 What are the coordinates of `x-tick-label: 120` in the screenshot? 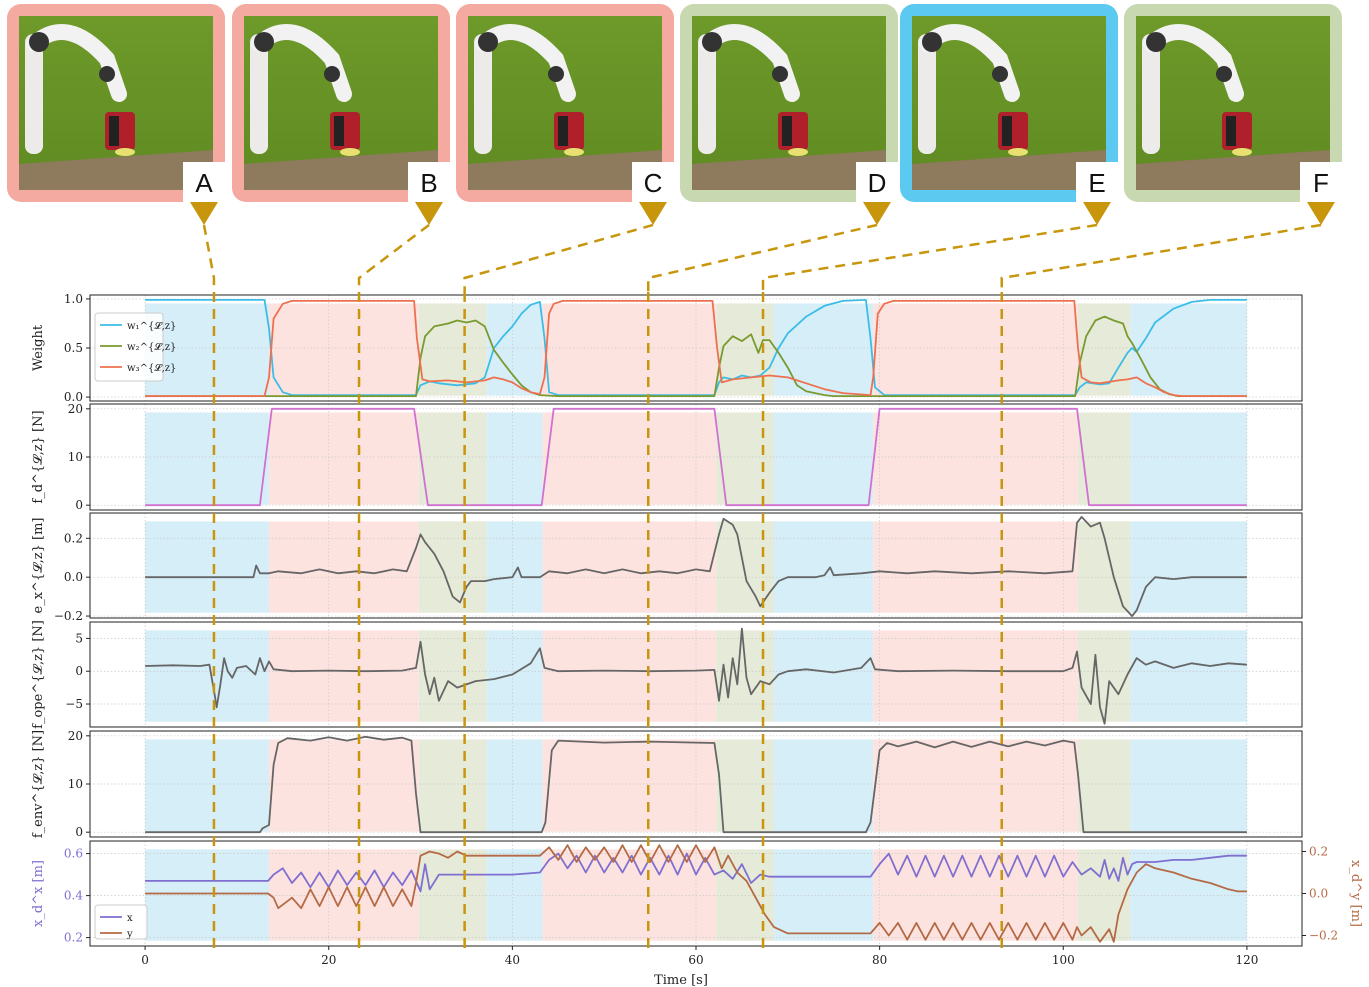 It's located at (1246, 960).